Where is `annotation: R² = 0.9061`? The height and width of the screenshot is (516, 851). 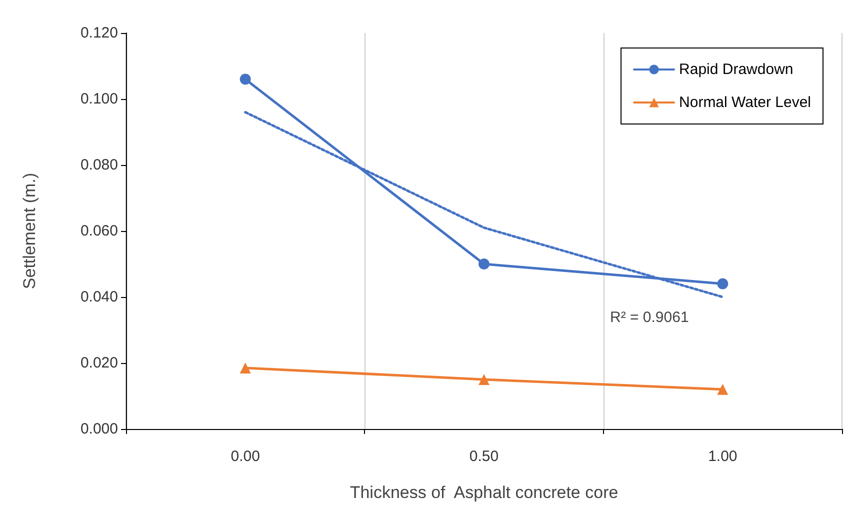
annotation: R² = 0.9061 is located at coordinates (649, 317).